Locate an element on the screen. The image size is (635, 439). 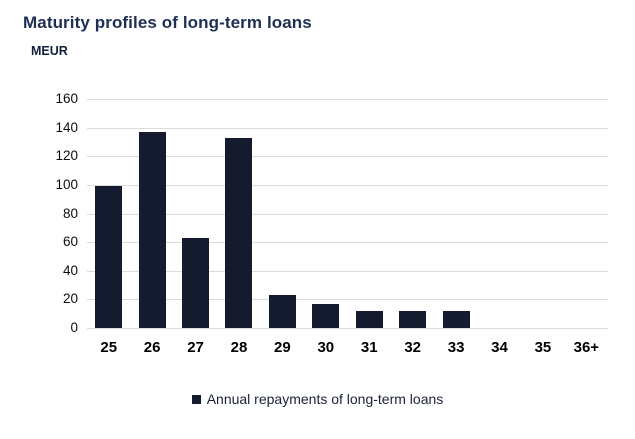
x-tick-label: 27 is located at coordinates (195, 347).